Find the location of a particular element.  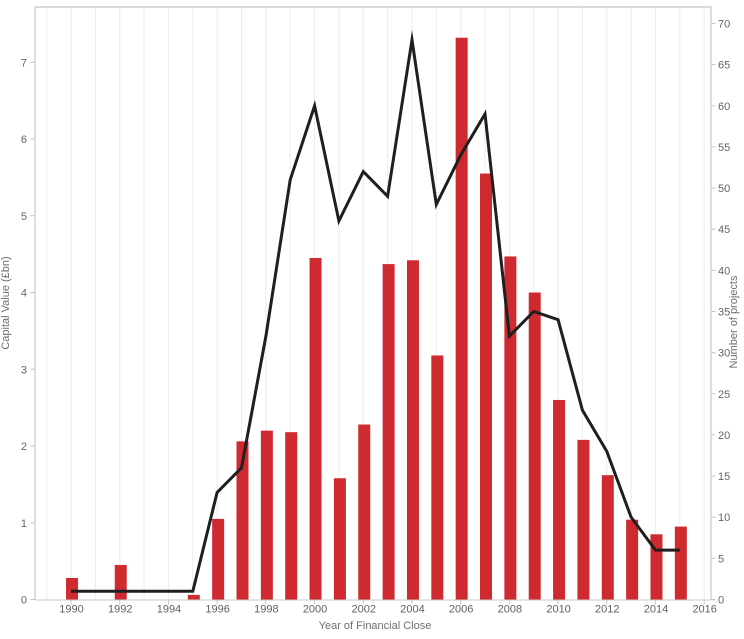

bar-1990 is located at coordinates (72, 589).